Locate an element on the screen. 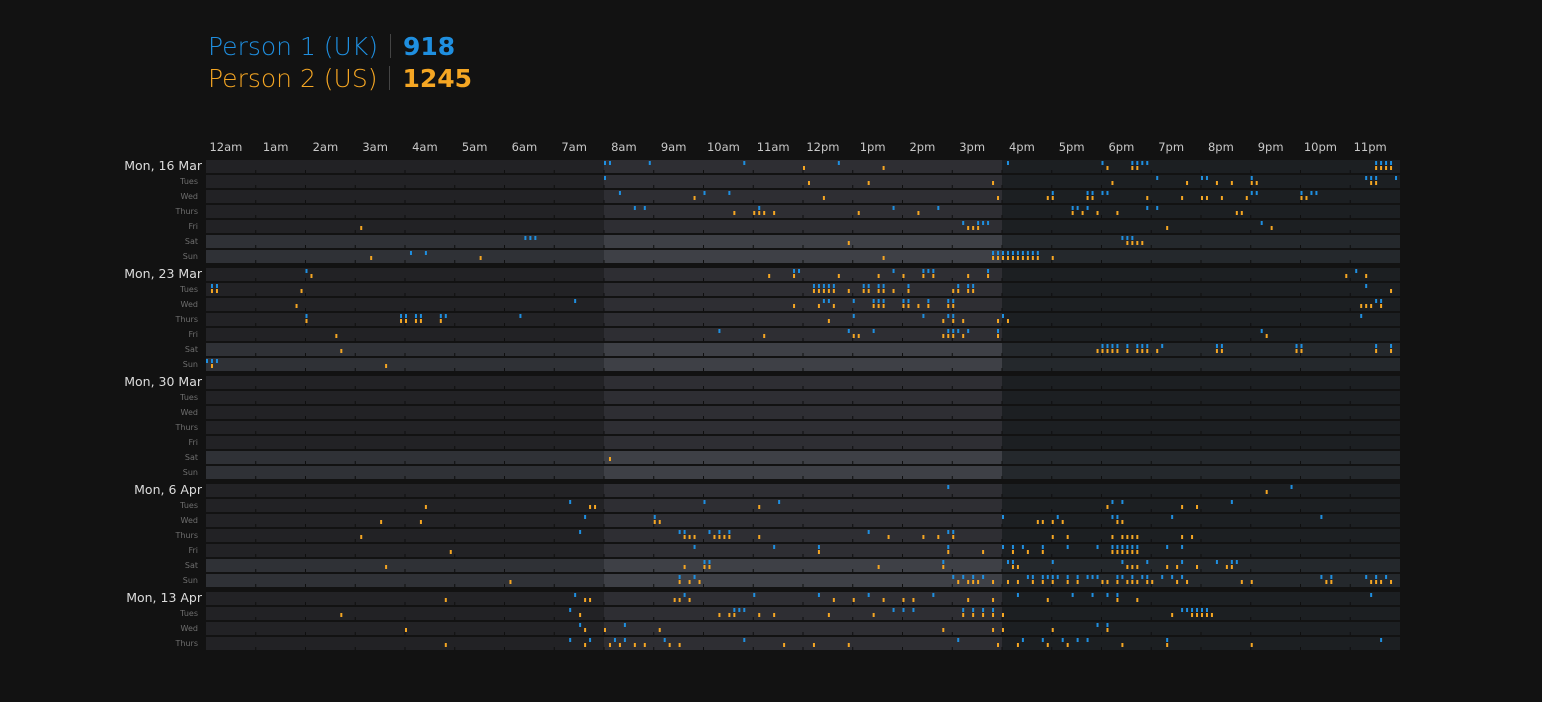 The height and width of the screenshot is (702, 1542). day-label: Tues is located at coordinates (188, 613).